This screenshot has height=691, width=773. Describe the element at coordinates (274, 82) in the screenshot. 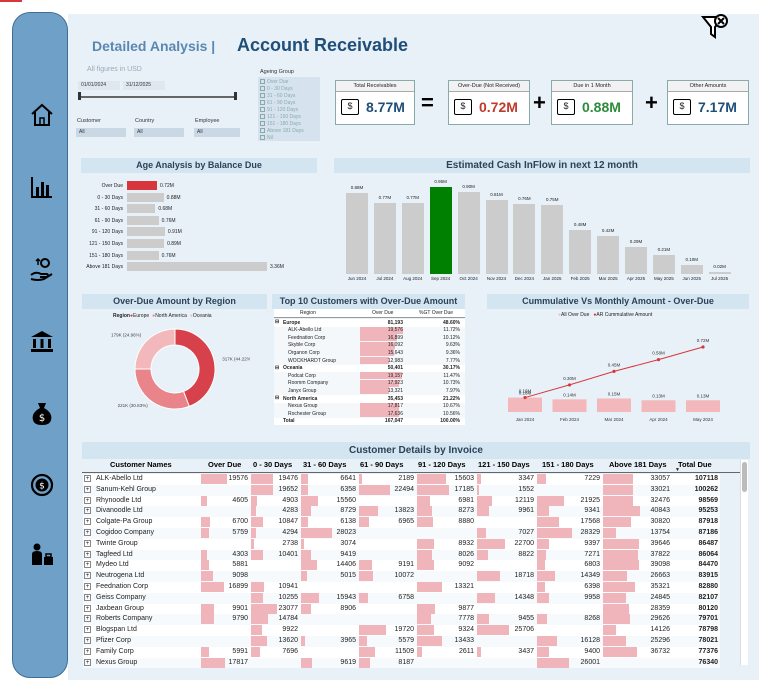

I see `ageing-option: Over Due` at that location.